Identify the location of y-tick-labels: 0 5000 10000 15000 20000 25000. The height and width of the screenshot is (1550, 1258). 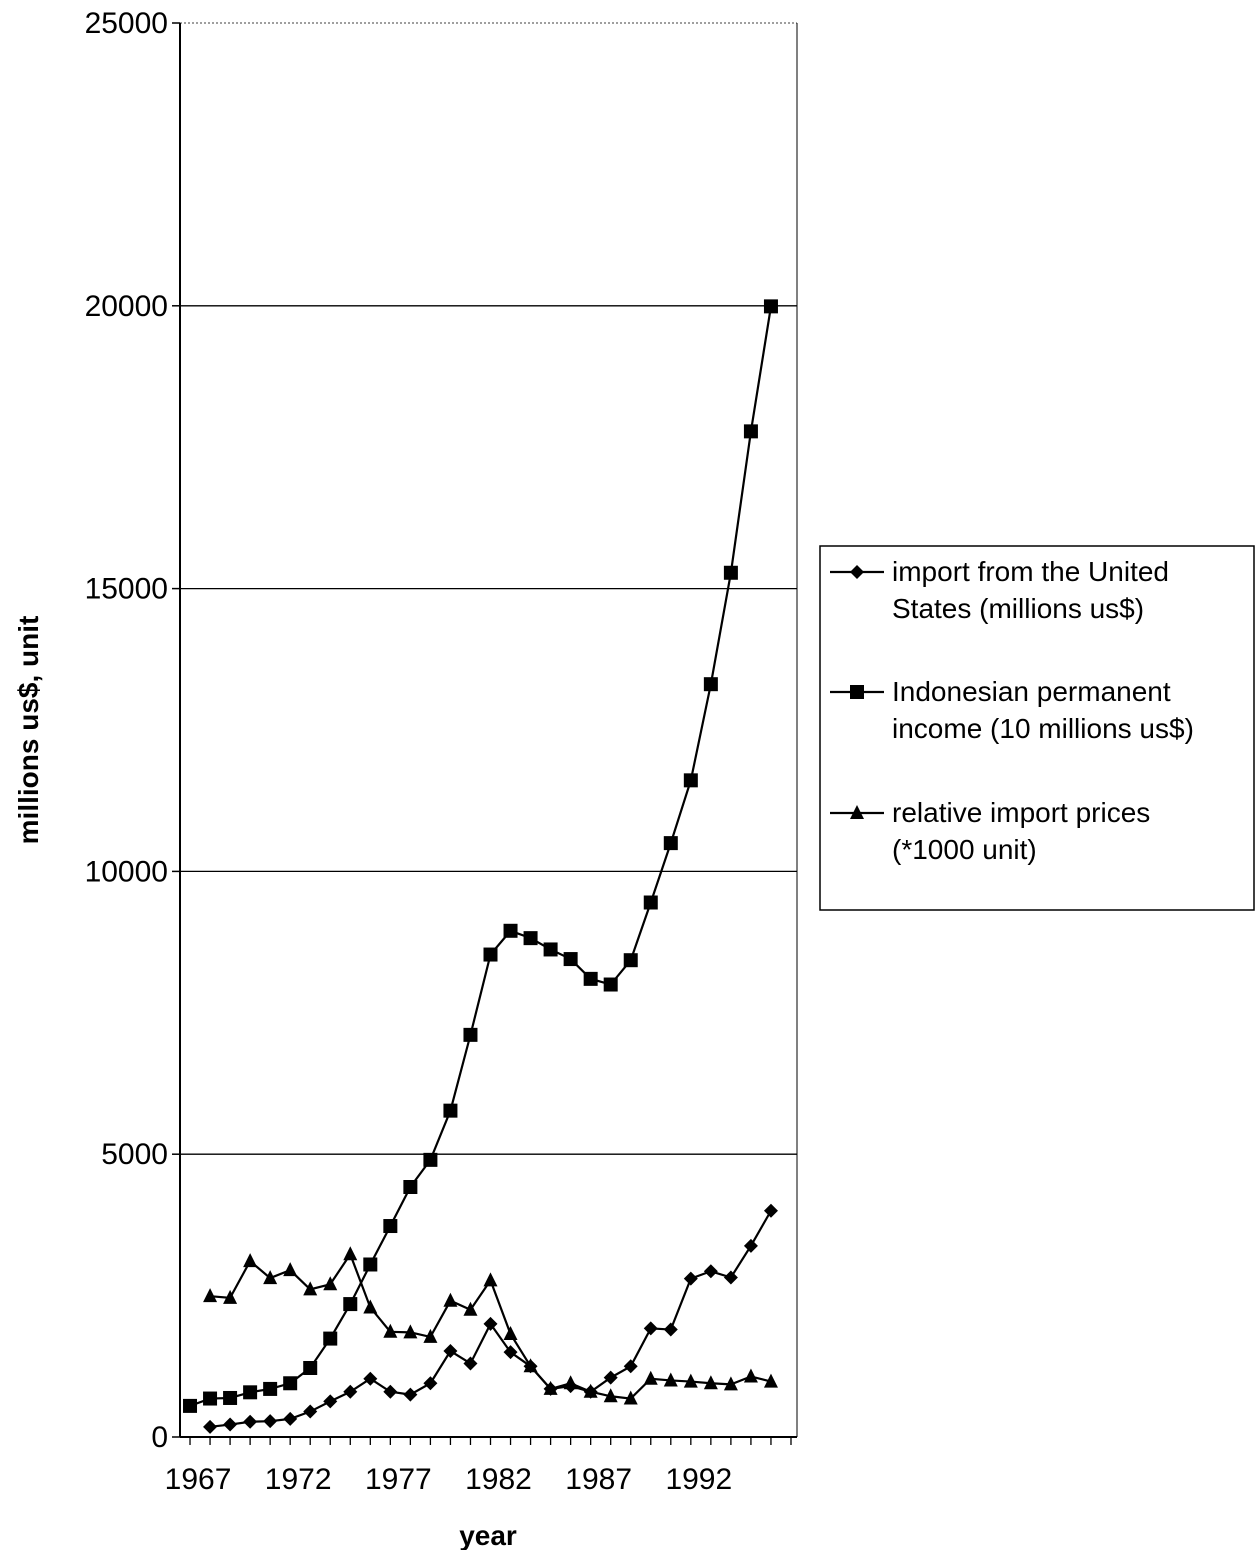
(126, 730).